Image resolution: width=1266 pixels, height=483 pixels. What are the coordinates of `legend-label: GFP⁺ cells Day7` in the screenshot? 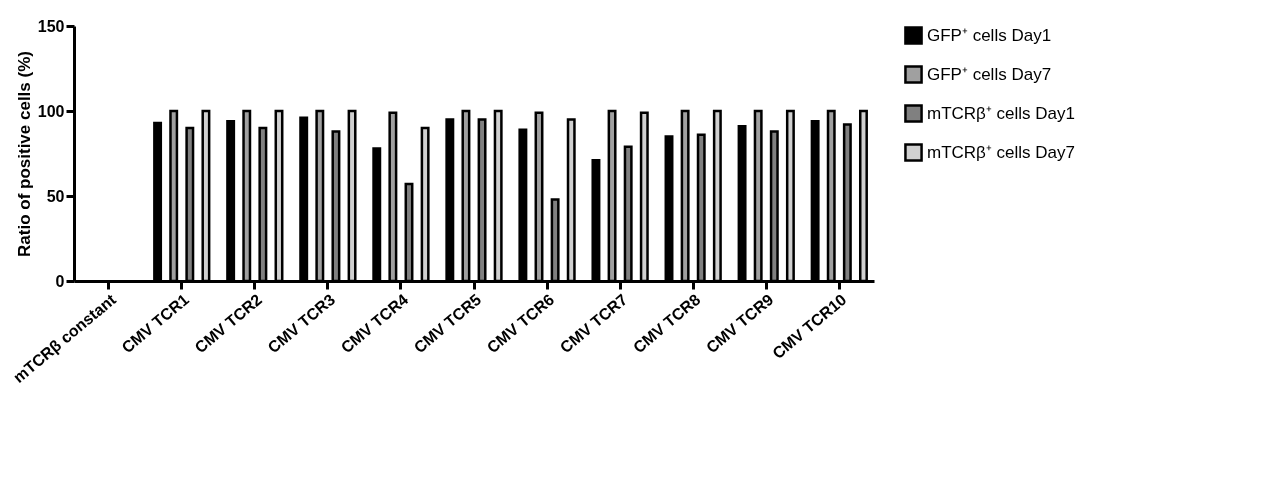 It's located at (989, 74).